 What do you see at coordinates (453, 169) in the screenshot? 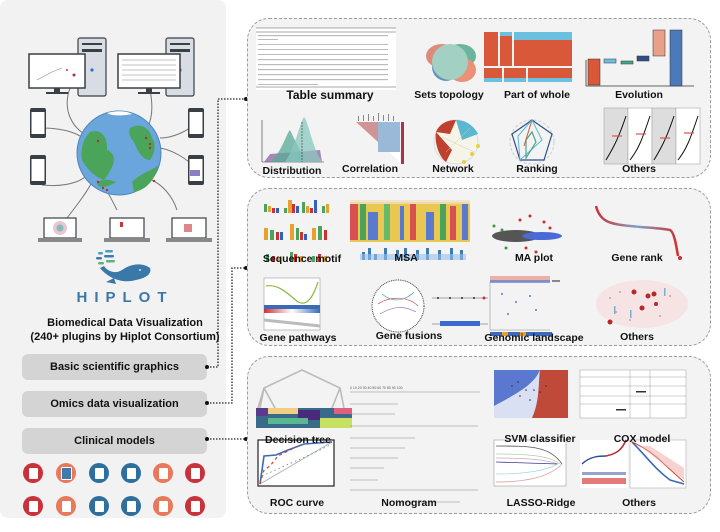
I see `label-network: Network` at bounding box center [453, 169].